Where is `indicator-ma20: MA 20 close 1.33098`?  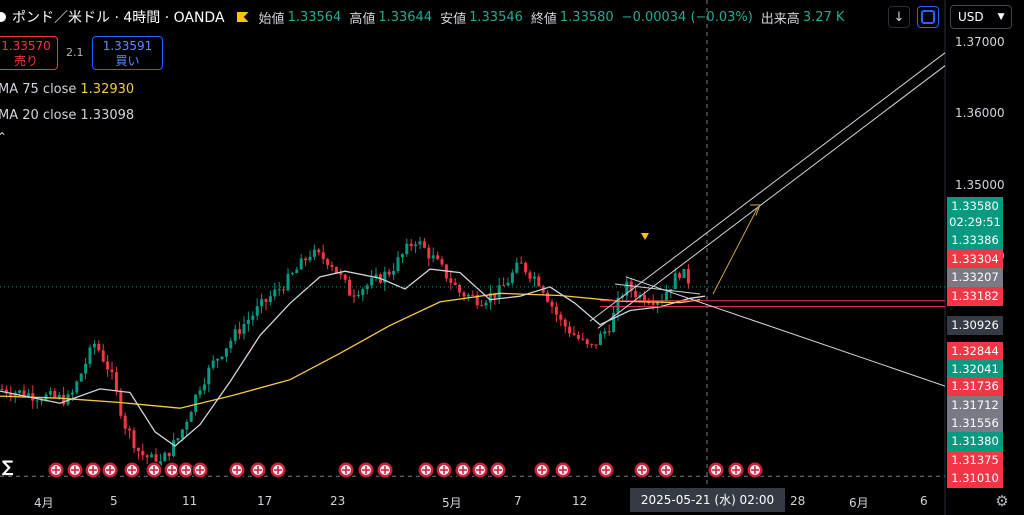 indicator-ma20: MA 20 close 1.33098 is located at coordinates (67, 115).